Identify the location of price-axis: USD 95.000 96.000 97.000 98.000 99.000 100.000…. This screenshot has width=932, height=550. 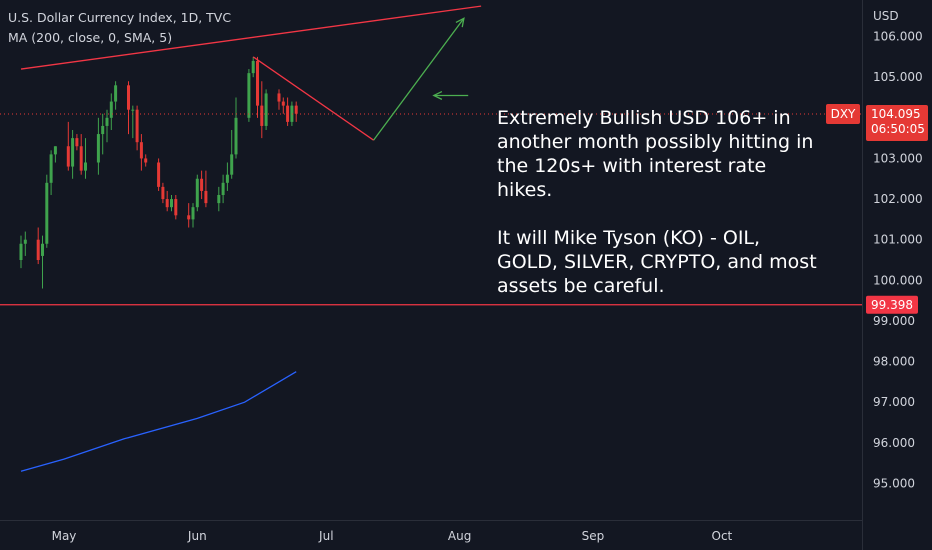
(879, 275).